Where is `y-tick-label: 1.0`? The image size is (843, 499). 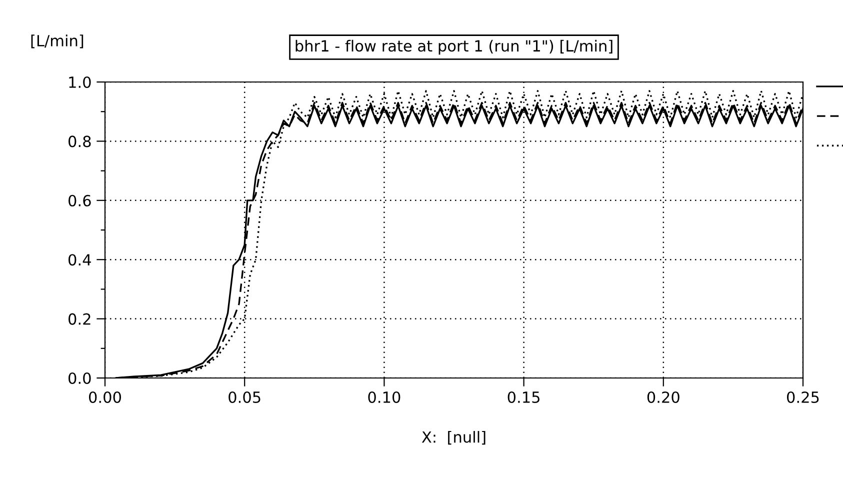 y-tick-label: 1.0 is located at coordinates (80, 82).